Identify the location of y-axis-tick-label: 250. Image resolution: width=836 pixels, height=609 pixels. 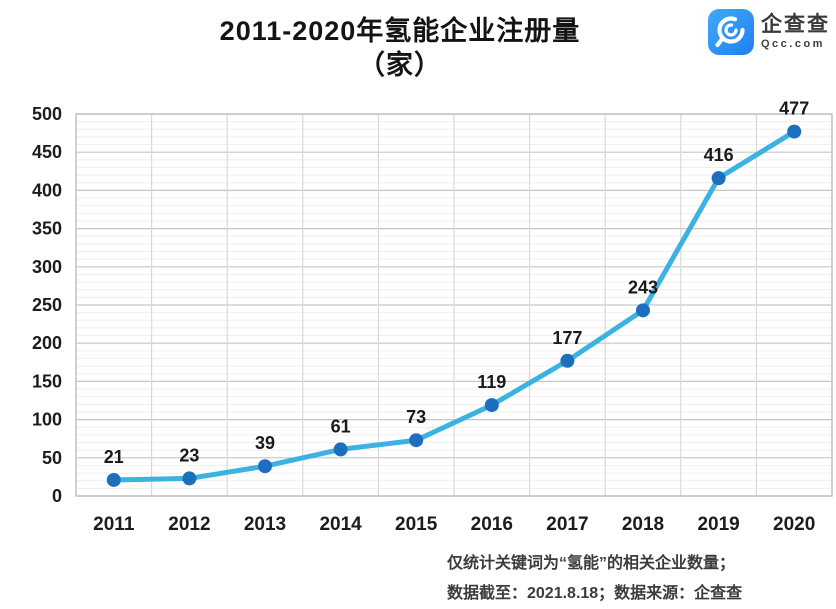
(47, 305).